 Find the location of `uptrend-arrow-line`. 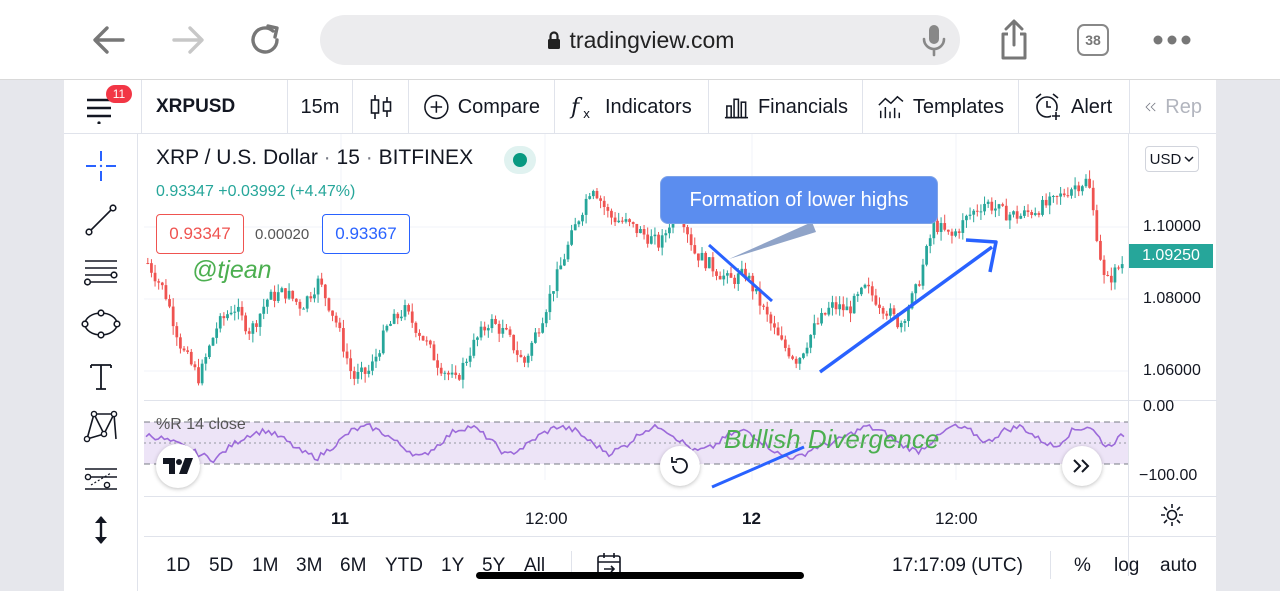

uptrend-arrow-line is located at coordinates (906, 309).